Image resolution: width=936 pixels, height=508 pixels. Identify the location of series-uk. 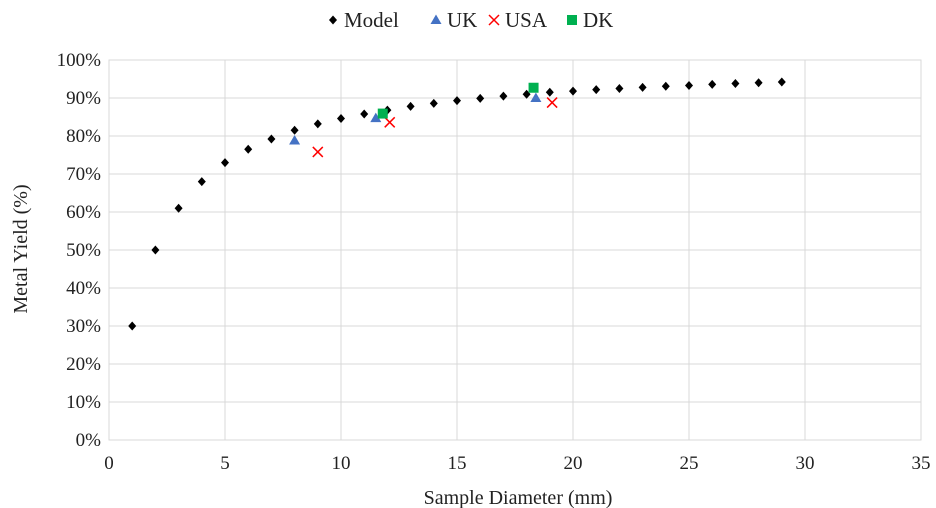
(415, 118).